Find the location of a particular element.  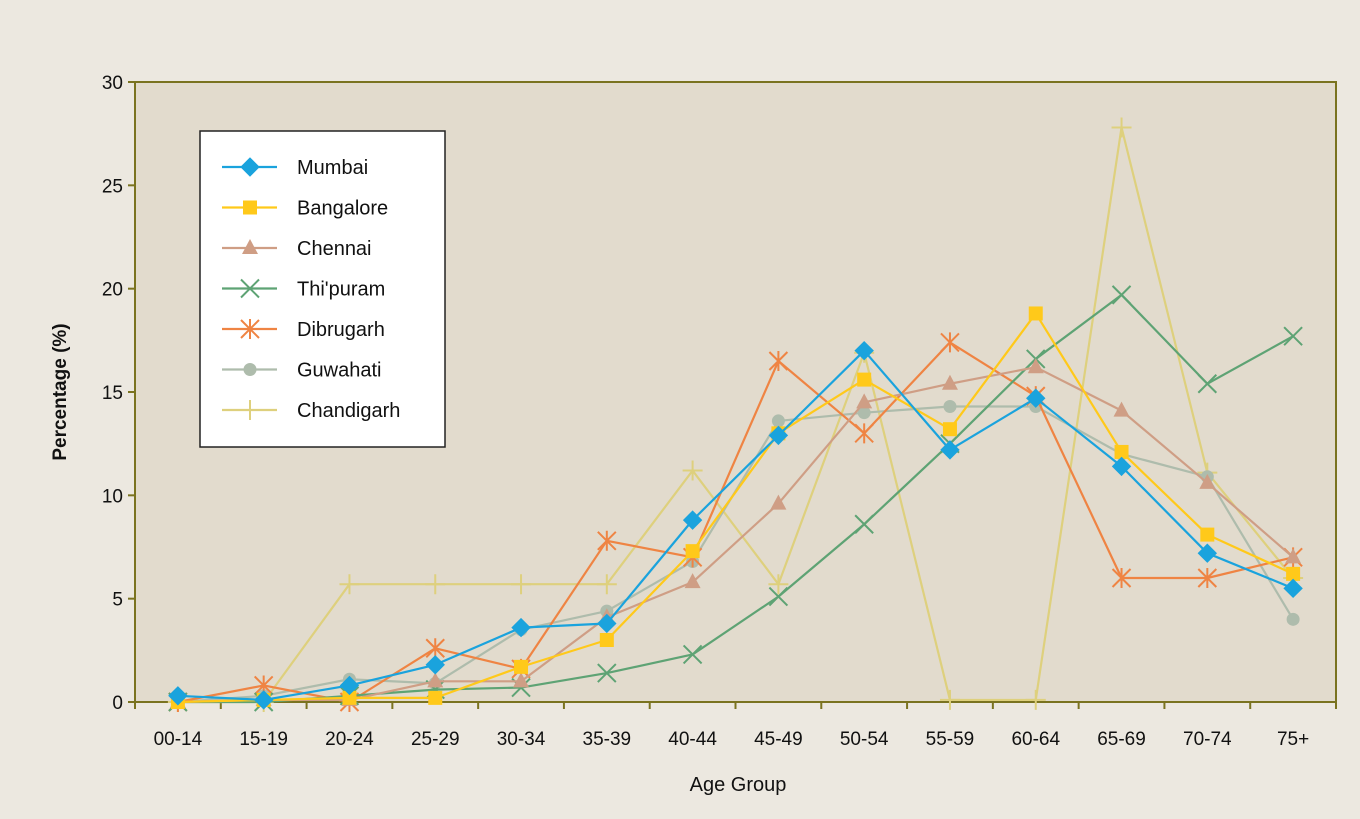

legend-item-dibrugarh: Dibrugarh is located at coordinates (303, 330).